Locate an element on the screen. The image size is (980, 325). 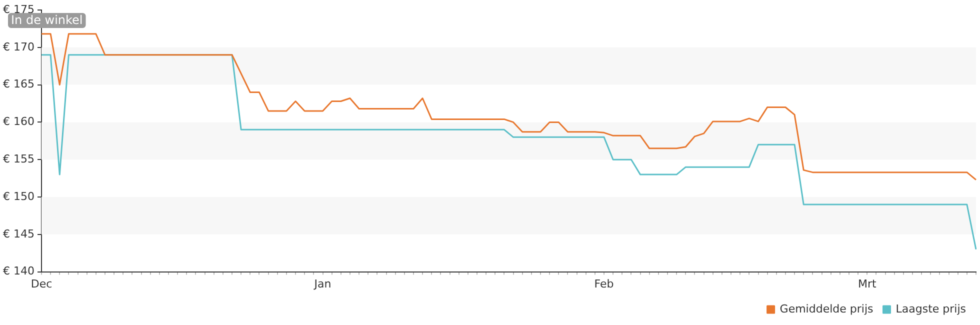
x-tick-label: Dec is located at coordinates (41, 283).